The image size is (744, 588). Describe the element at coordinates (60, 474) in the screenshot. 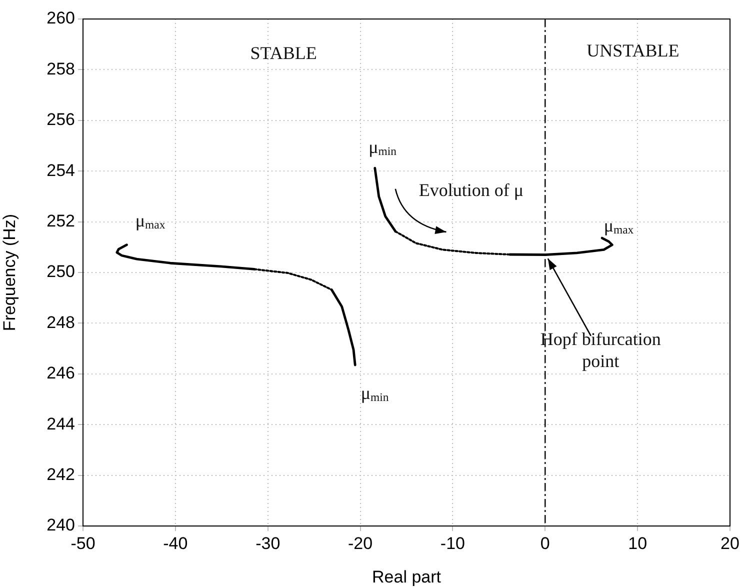

I see `y-tick-label: 242` at that location.